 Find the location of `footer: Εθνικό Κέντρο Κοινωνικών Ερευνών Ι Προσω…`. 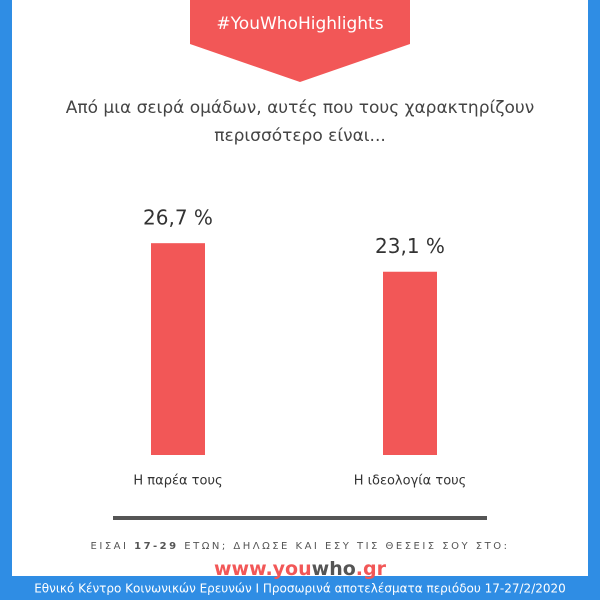

footer: Εθνικό Κέντρο Κοινωνικών Ερευνών Ι Προσω… is located at coordinates (300, 589).